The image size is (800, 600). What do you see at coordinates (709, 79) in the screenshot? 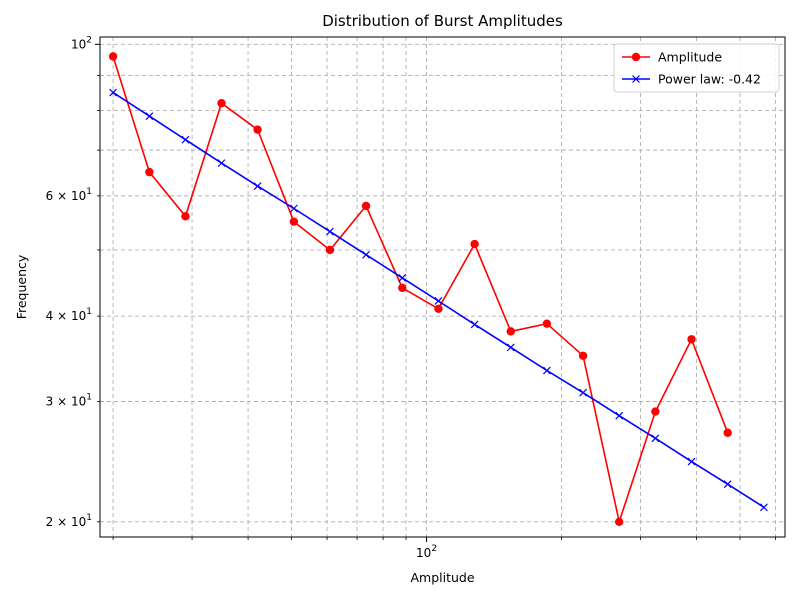
I see `legend-label: Power law: -0.42` at bounding box center [709, 79].